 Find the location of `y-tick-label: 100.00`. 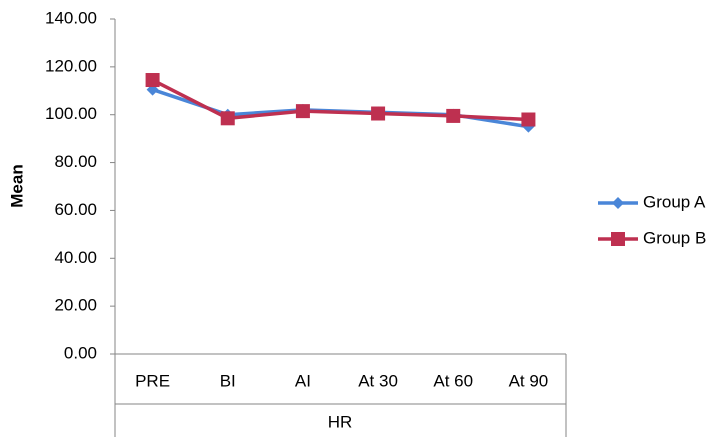

y-tick-label: 100.00 is located at coordinates (71, 113).